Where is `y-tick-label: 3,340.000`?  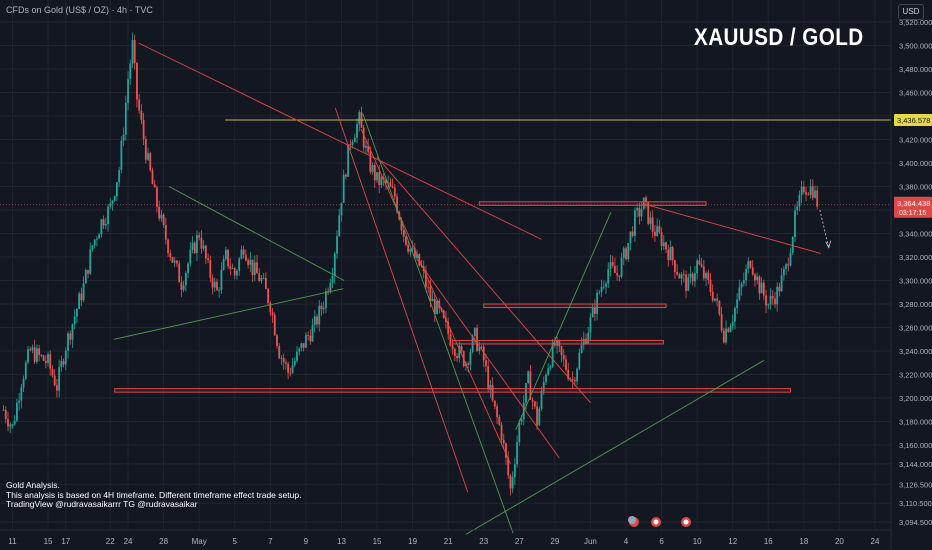 y-tick-label: 3,340.000 is located at coordinates (915, 234).